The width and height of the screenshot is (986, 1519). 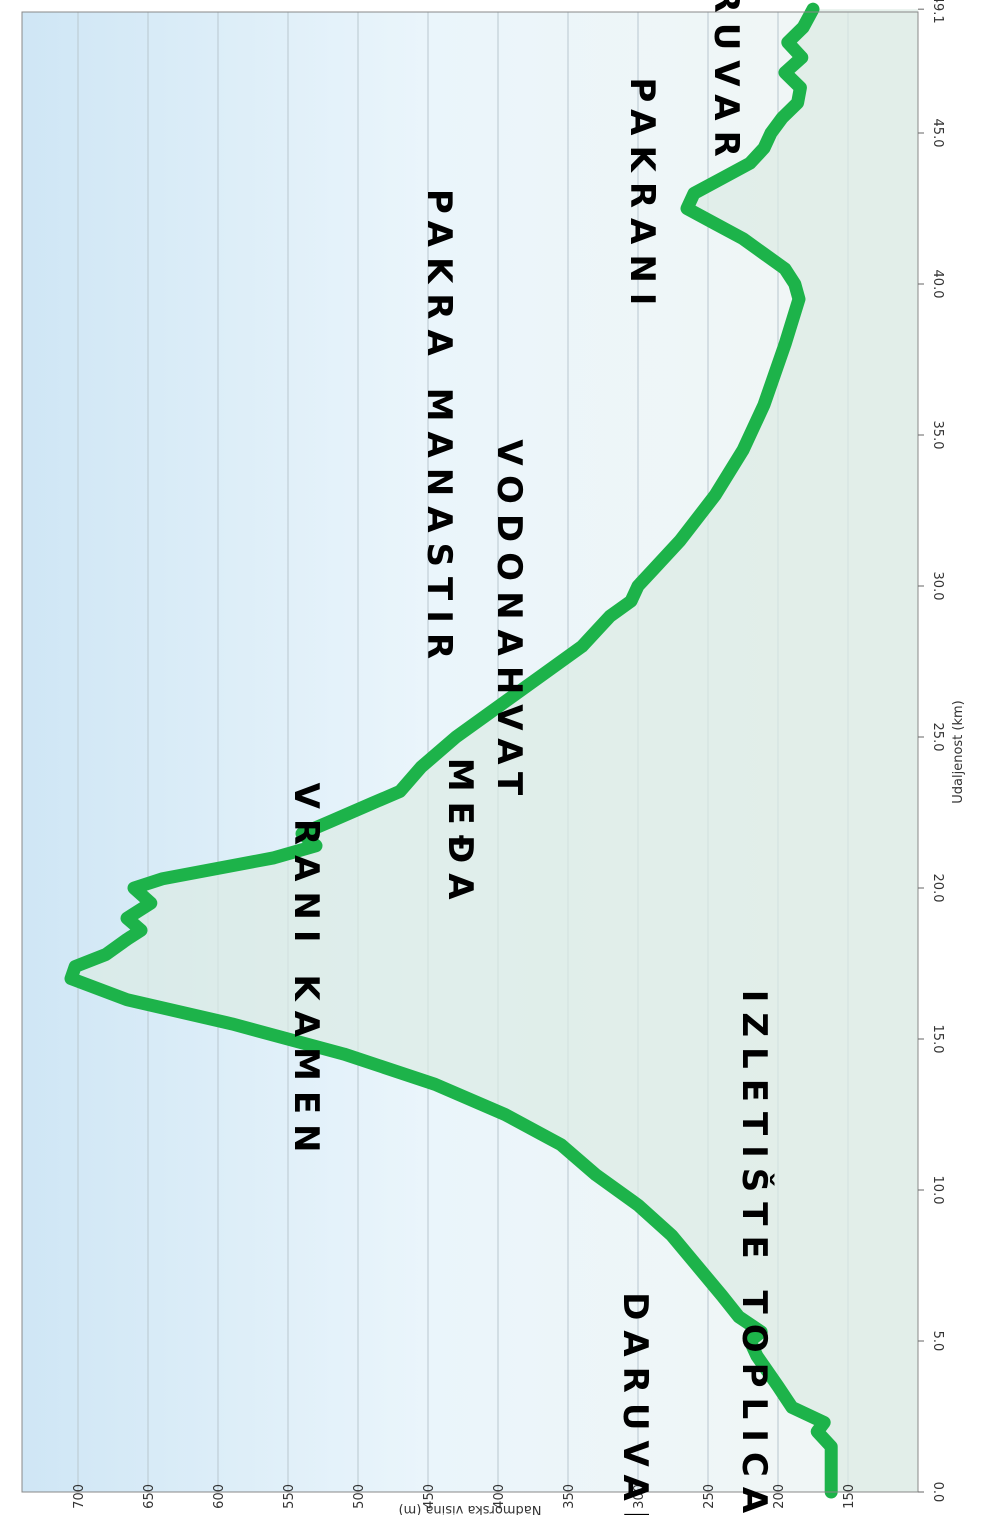 What do you see at coordinates (470, 1508) in the screenshot?
I see `y-axis-title: Nadmorska visina (m)` at bounding box center [470, 1508].